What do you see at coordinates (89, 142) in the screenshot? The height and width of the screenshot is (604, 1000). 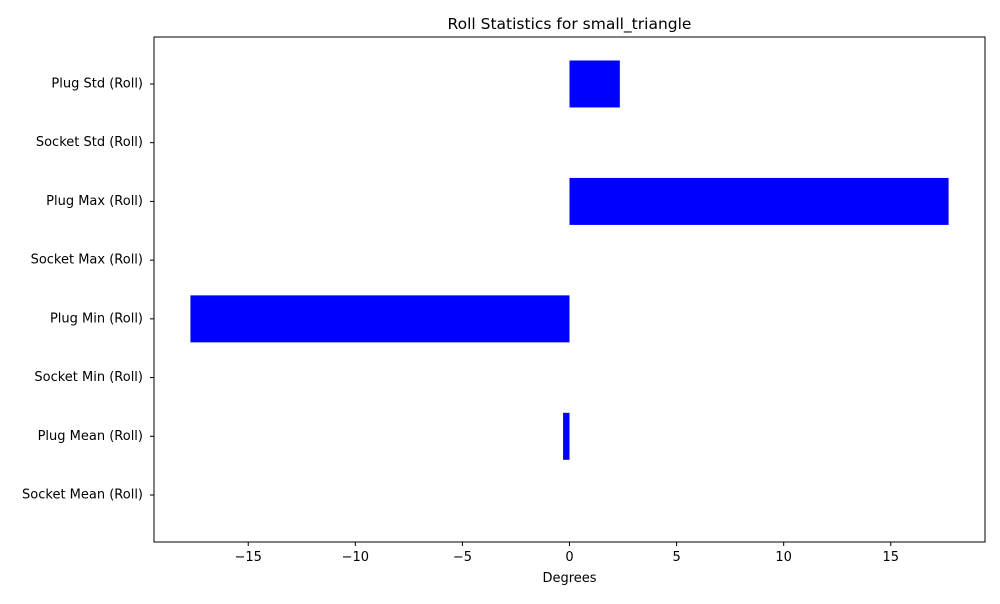 I see `y-tick-label: Socket Std (Roll)` at bounding box center [89, 142].